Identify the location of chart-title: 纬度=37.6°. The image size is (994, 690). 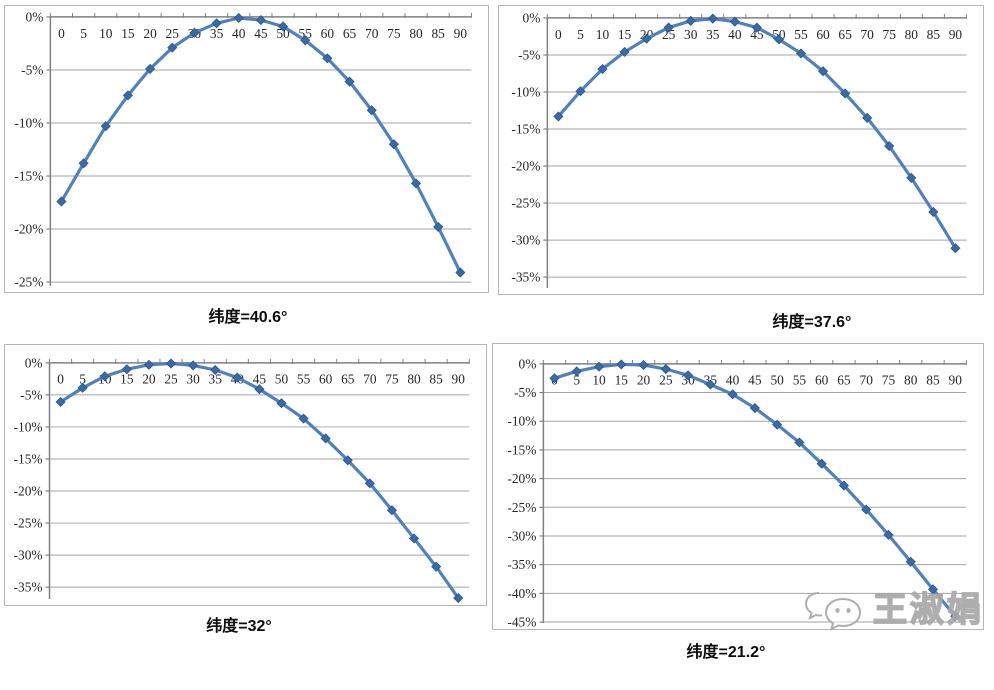
(812, 322).